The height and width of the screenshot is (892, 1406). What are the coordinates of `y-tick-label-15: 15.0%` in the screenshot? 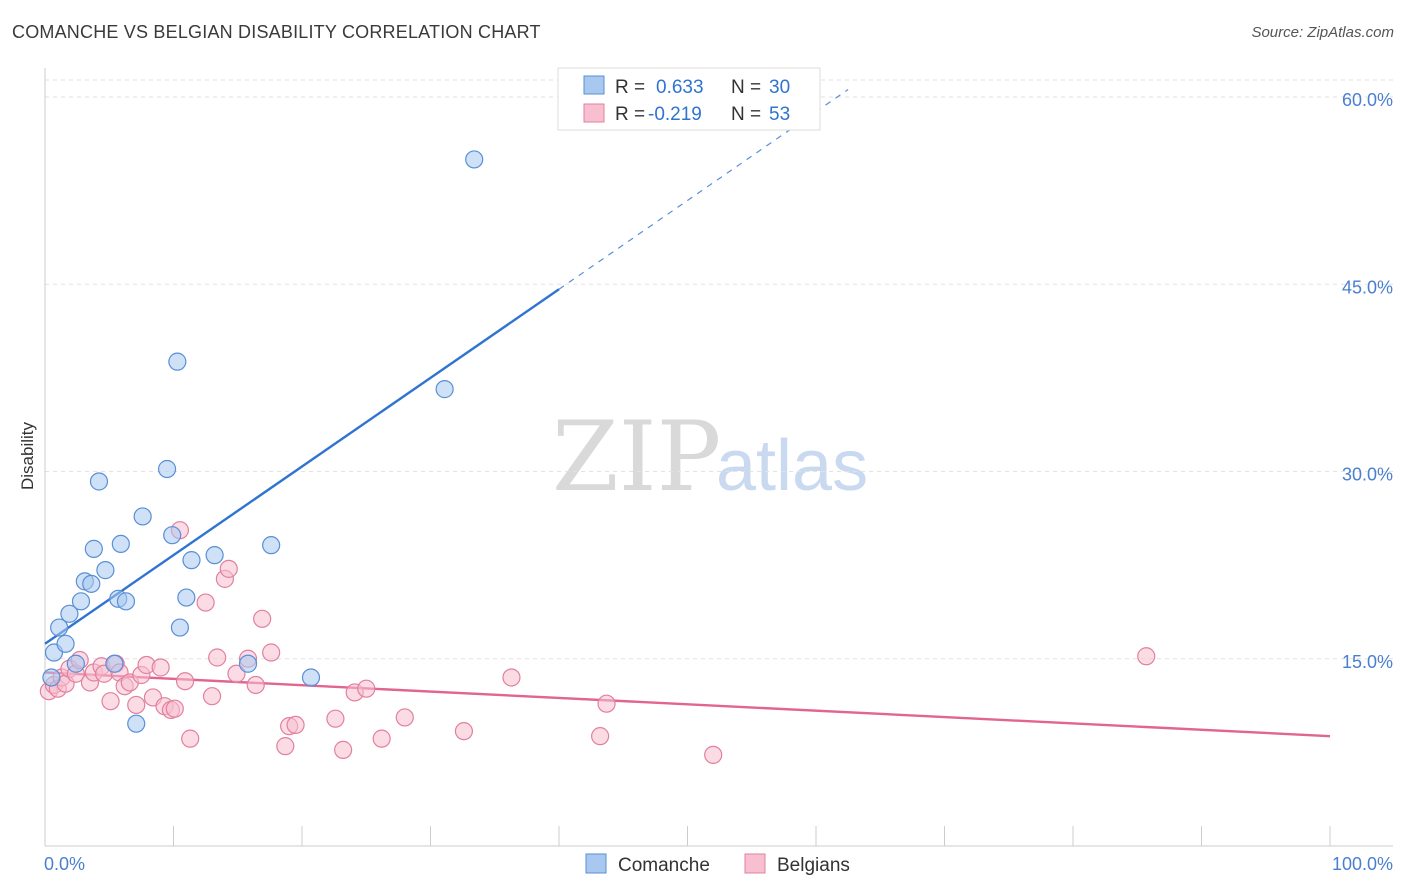 It's located at (1367, 662).